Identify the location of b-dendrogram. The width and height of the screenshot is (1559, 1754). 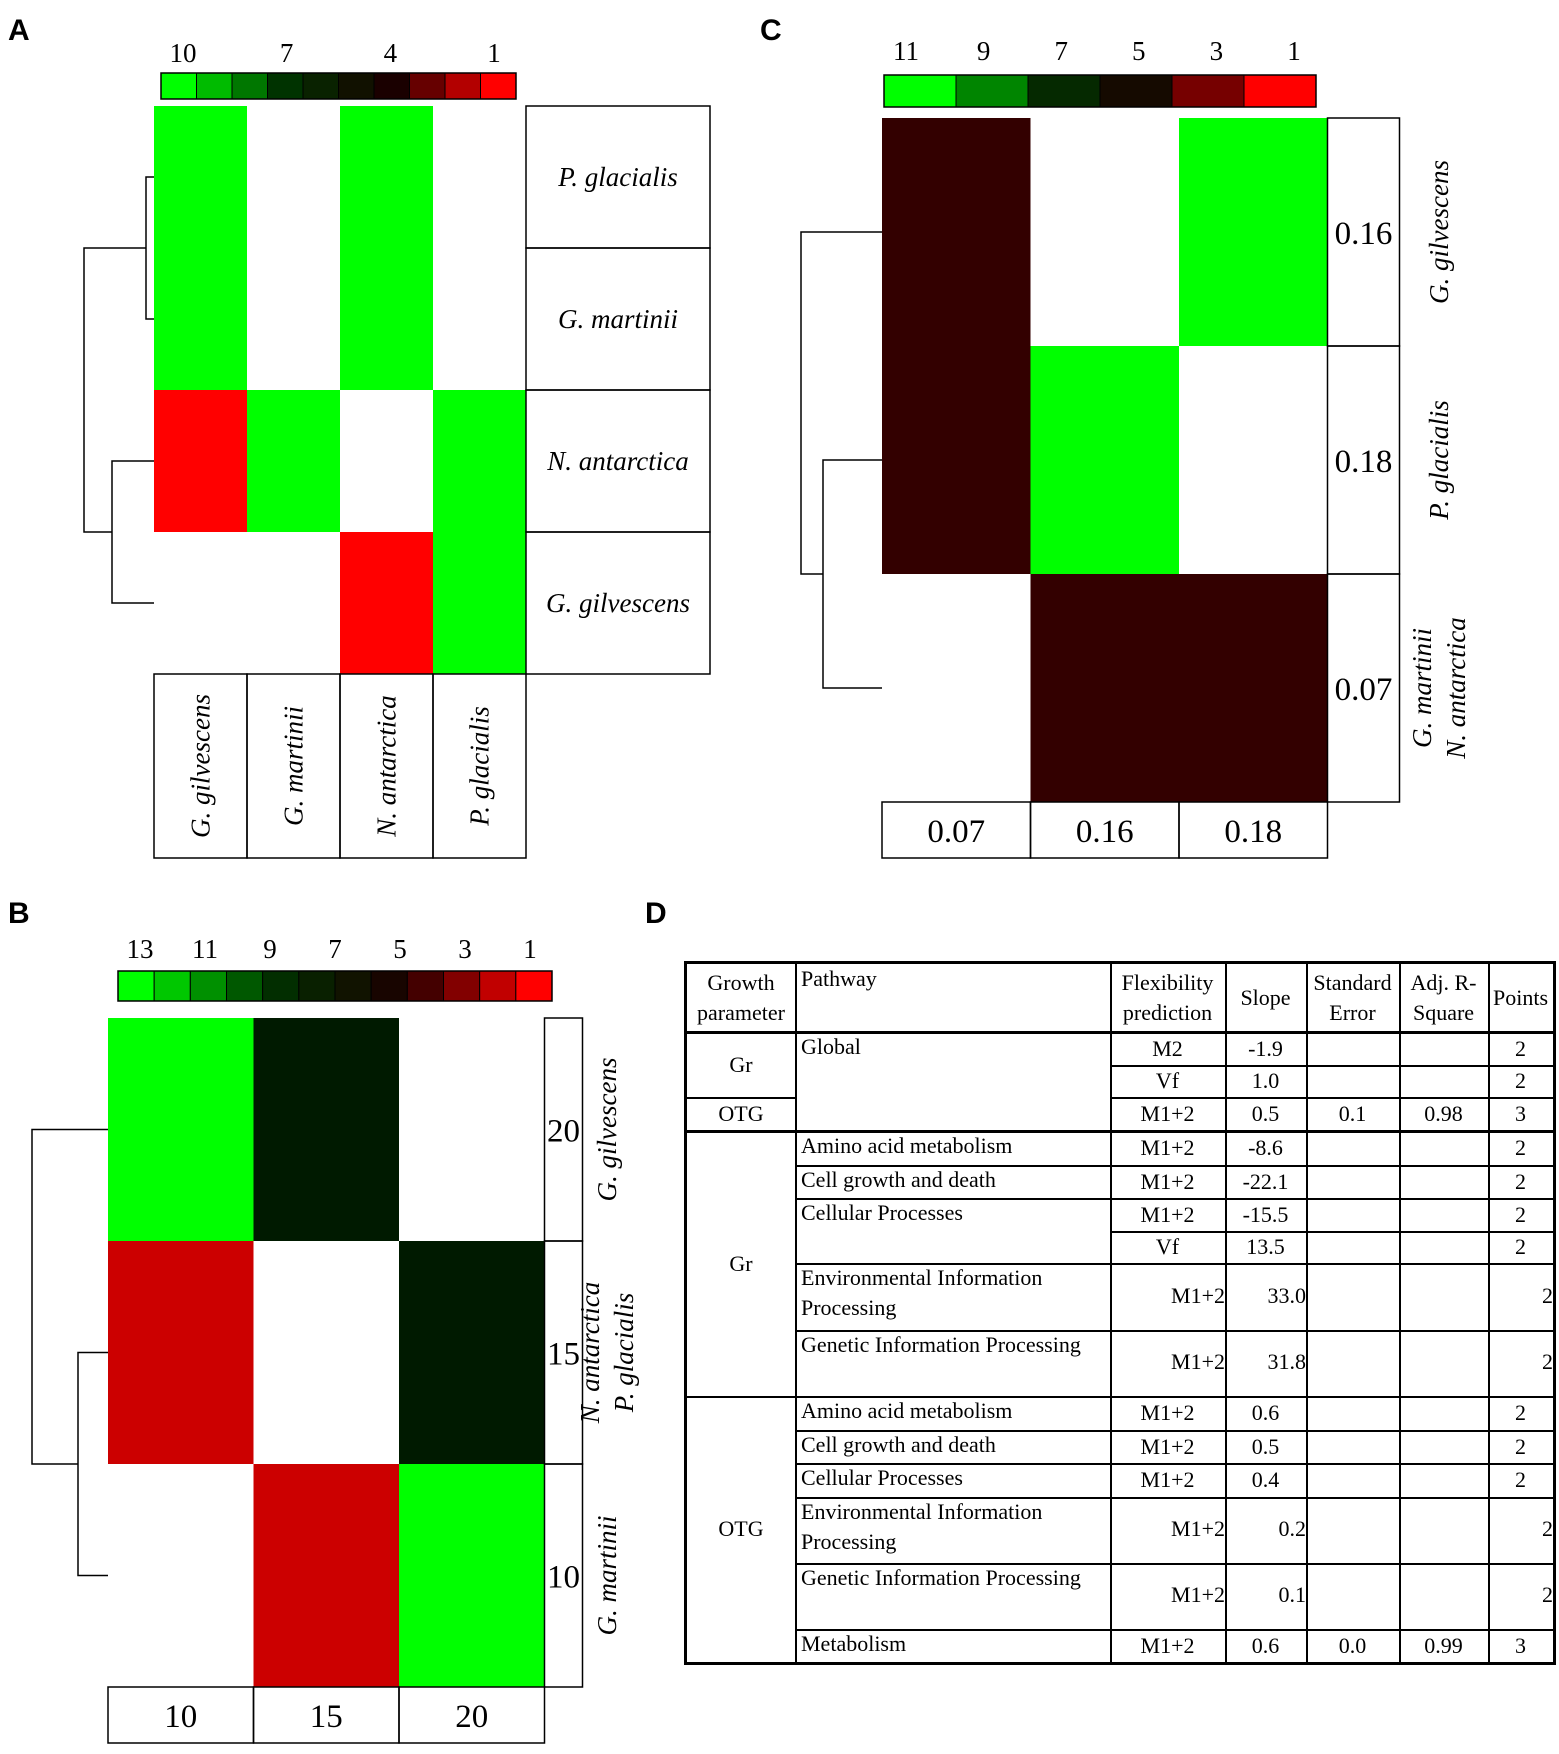
(69, 1352).